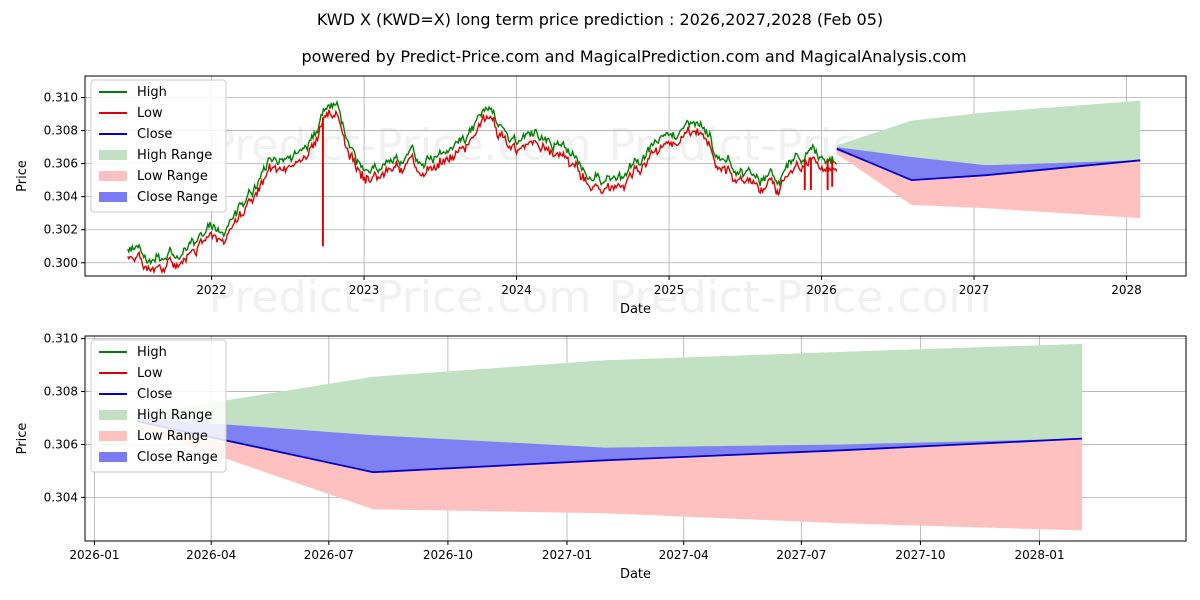 This screenshot has height=600, width=1200. What do you see at coordinates (364, 290) in the screenshot?
I see `x-tick-label: 2023` at bounding box center [364, 290].